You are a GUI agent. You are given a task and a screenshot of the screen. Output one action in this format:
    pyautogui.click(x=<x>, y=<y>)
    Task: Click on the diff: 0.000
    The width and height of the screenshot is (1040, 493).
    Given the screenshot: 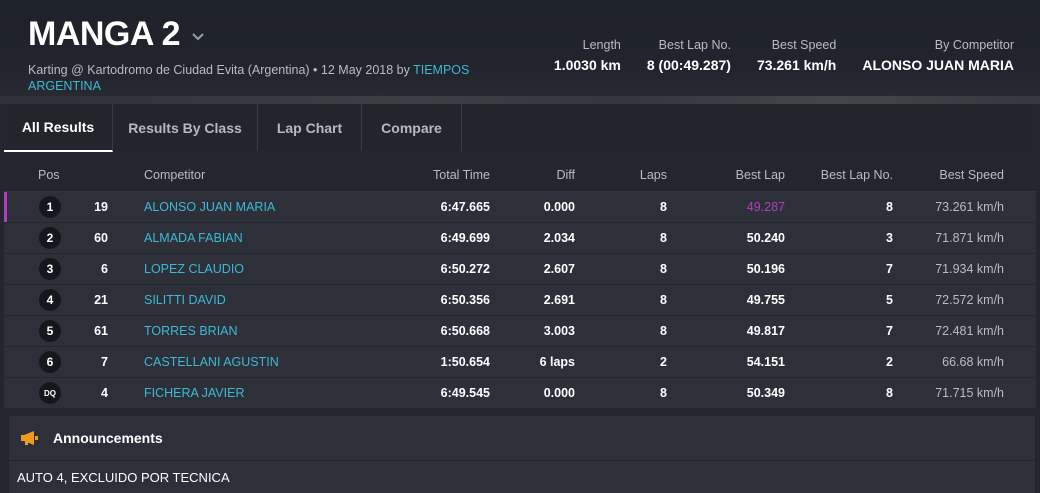 What is the action you would take?
    pyautogui.click(x=559, y=207)
    